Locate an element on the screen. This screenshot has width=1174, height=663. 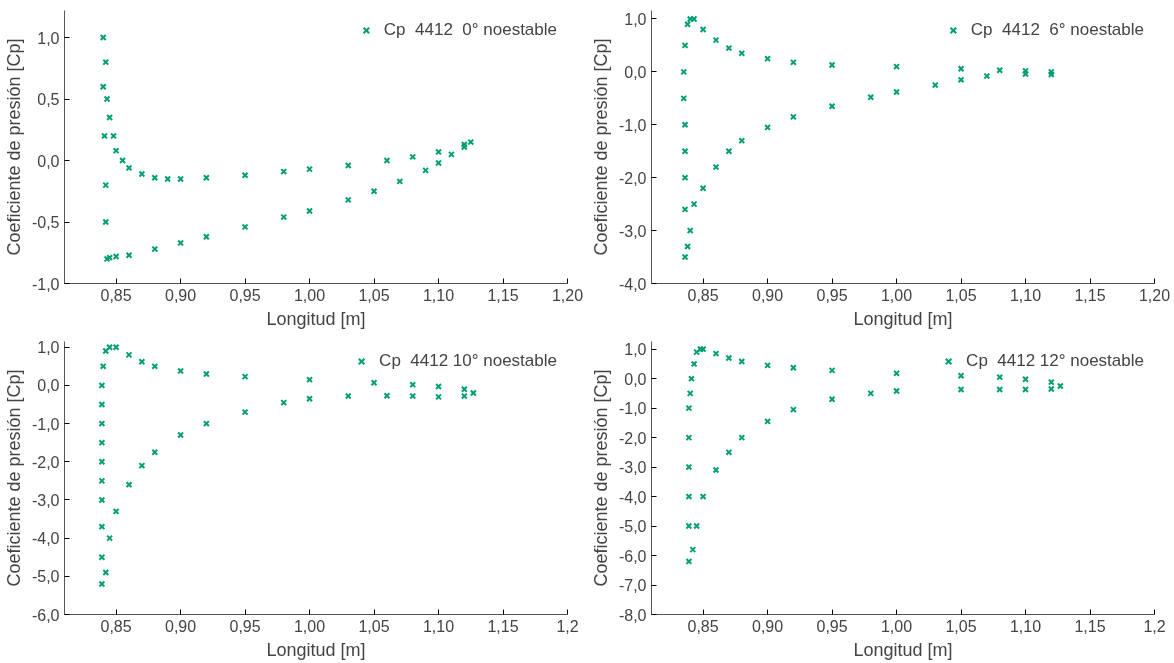
y-tick-label: -7,0 is located at coordinates (632, 586).